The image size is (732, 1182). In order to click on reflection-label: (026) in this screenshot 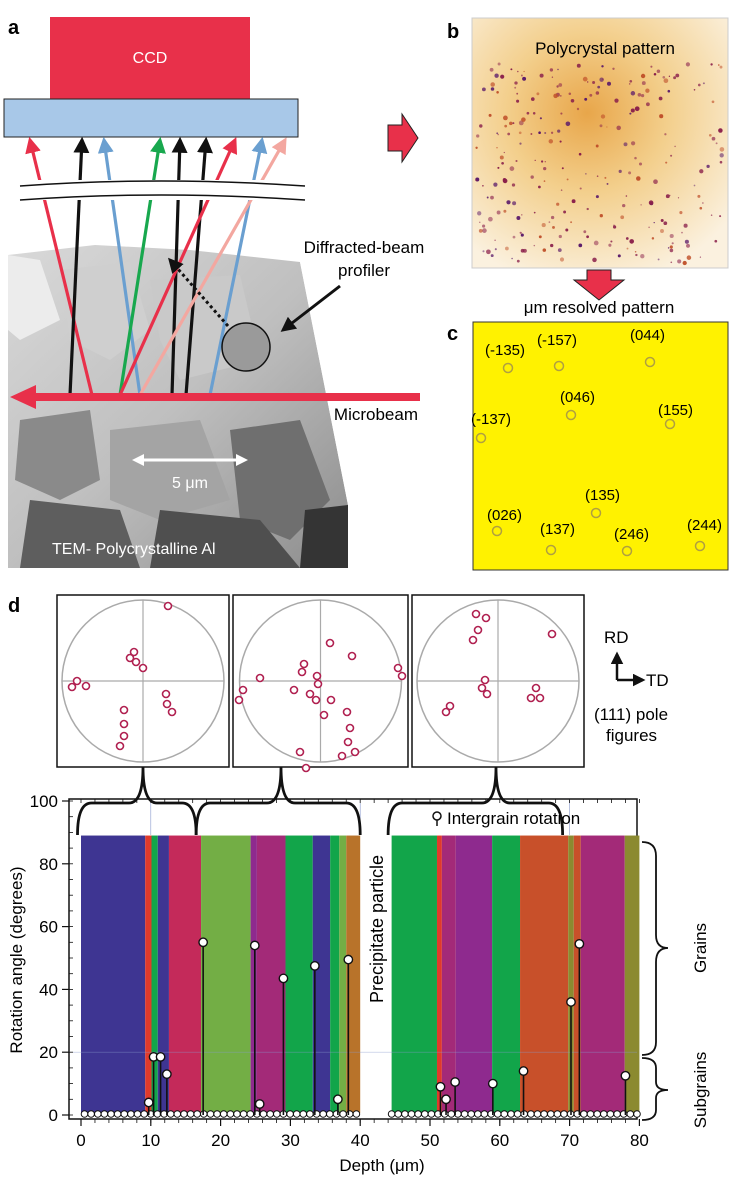, I will do `click(504, 515)`.